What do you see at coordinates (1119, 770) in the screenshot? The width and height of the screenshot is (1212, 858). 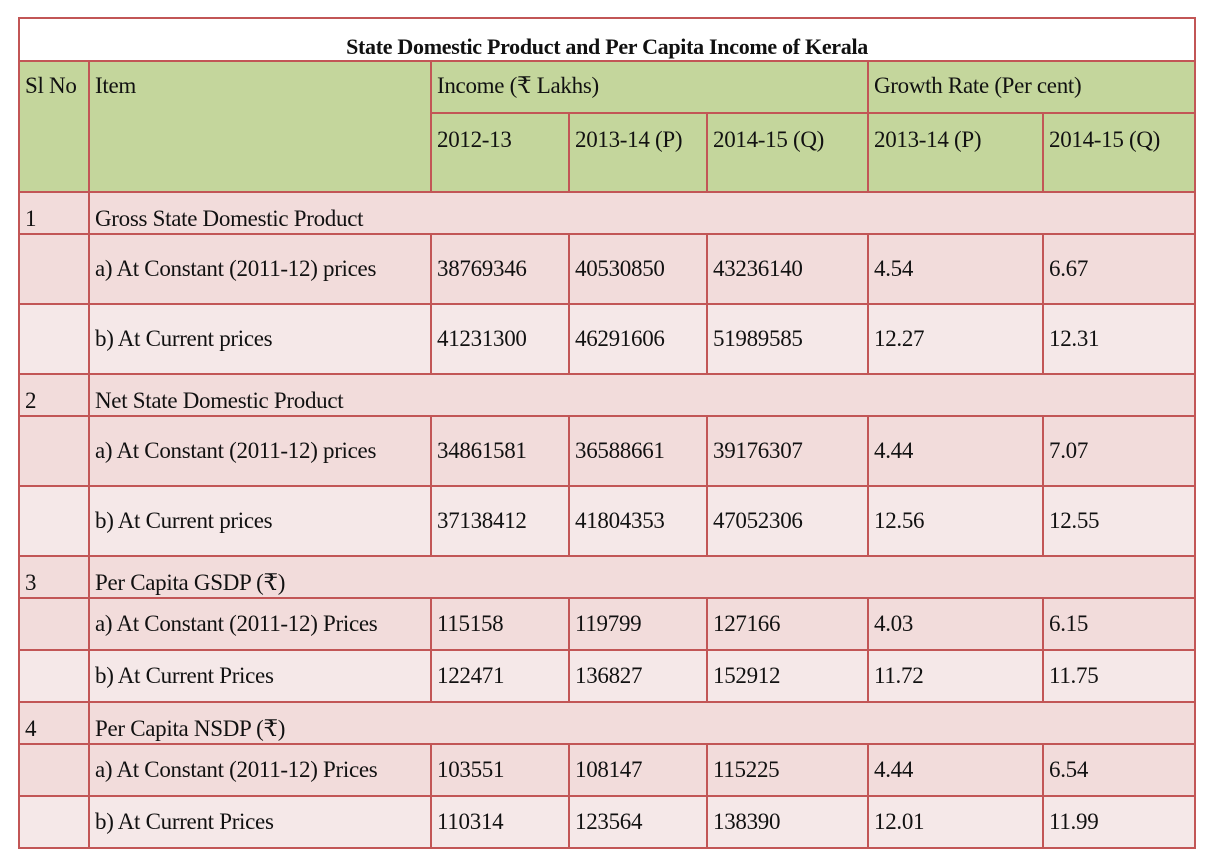 I see `growth-rate-cell: 6.54` at bounding box center [1119, 770].